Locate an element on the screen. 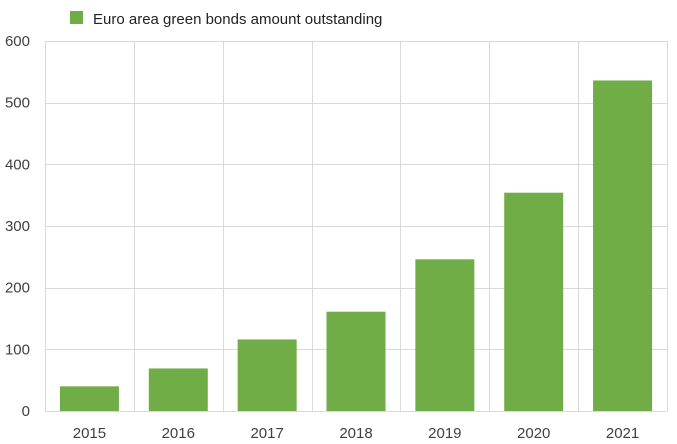 The image size is (677, 444). x-tick-label: 2016 is located at coordinates (178, 433).